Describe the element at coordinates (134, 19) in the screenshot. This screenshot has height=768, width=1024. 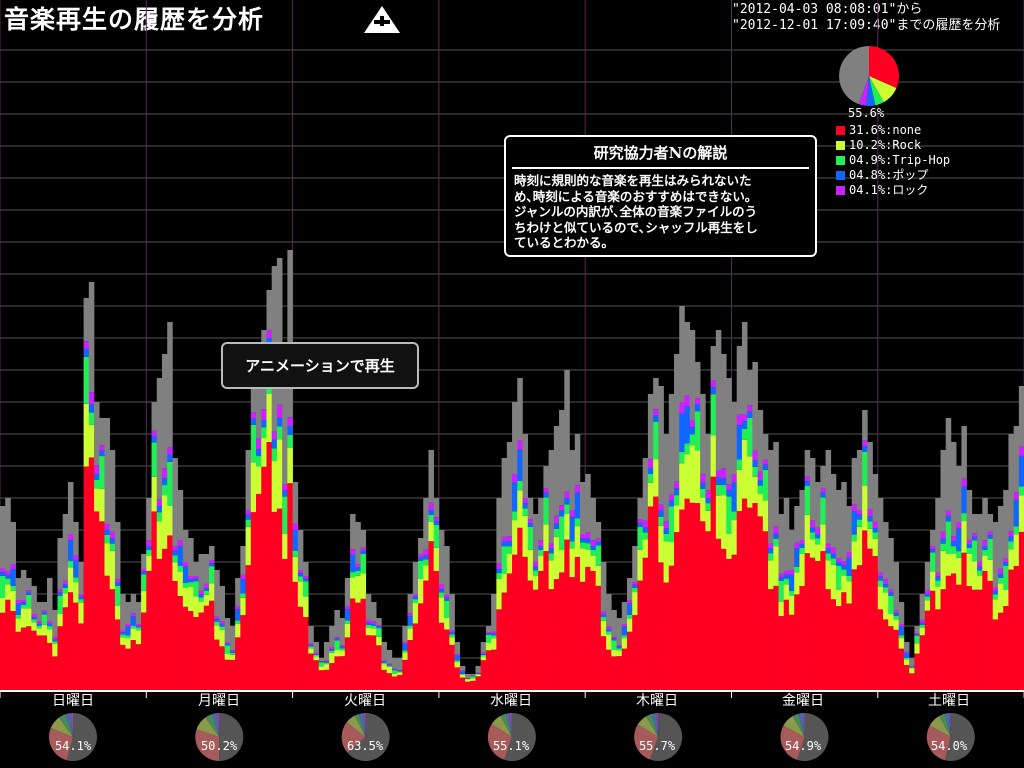
I see `app-title: 音楽再生の履歴を分析` at that location.